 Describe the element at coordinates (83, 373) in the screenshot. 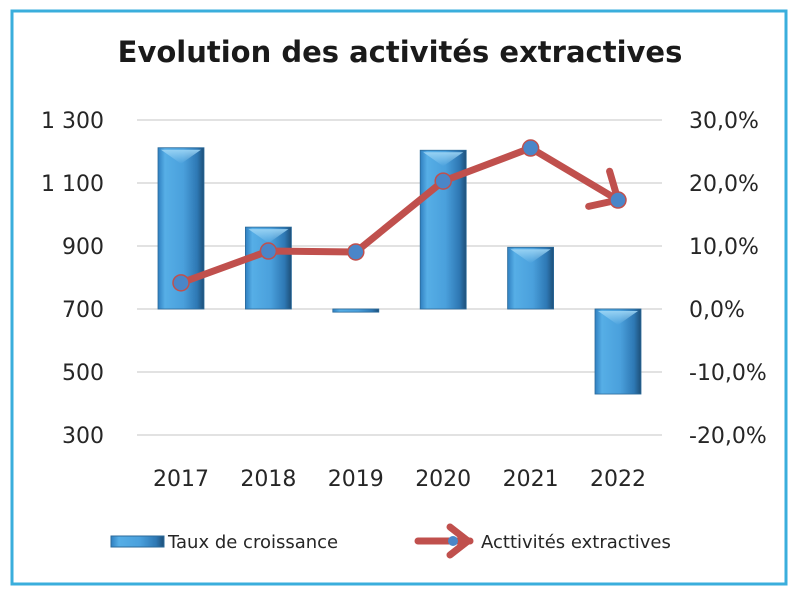

I see `left-tick-label: 500` at that location.